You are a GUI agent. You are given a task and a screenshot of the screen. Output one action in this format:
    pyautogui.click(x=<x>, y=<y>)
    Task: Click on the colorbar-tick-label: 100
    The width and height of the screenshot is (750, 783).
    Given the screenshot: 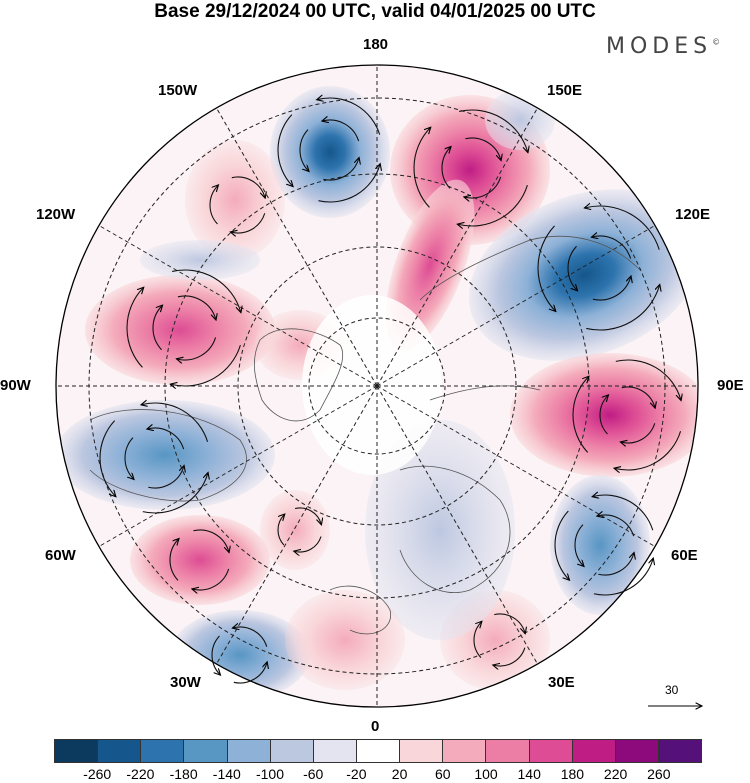 What is the action you would take?
    pyautogui.click(x=486, y=774)
    